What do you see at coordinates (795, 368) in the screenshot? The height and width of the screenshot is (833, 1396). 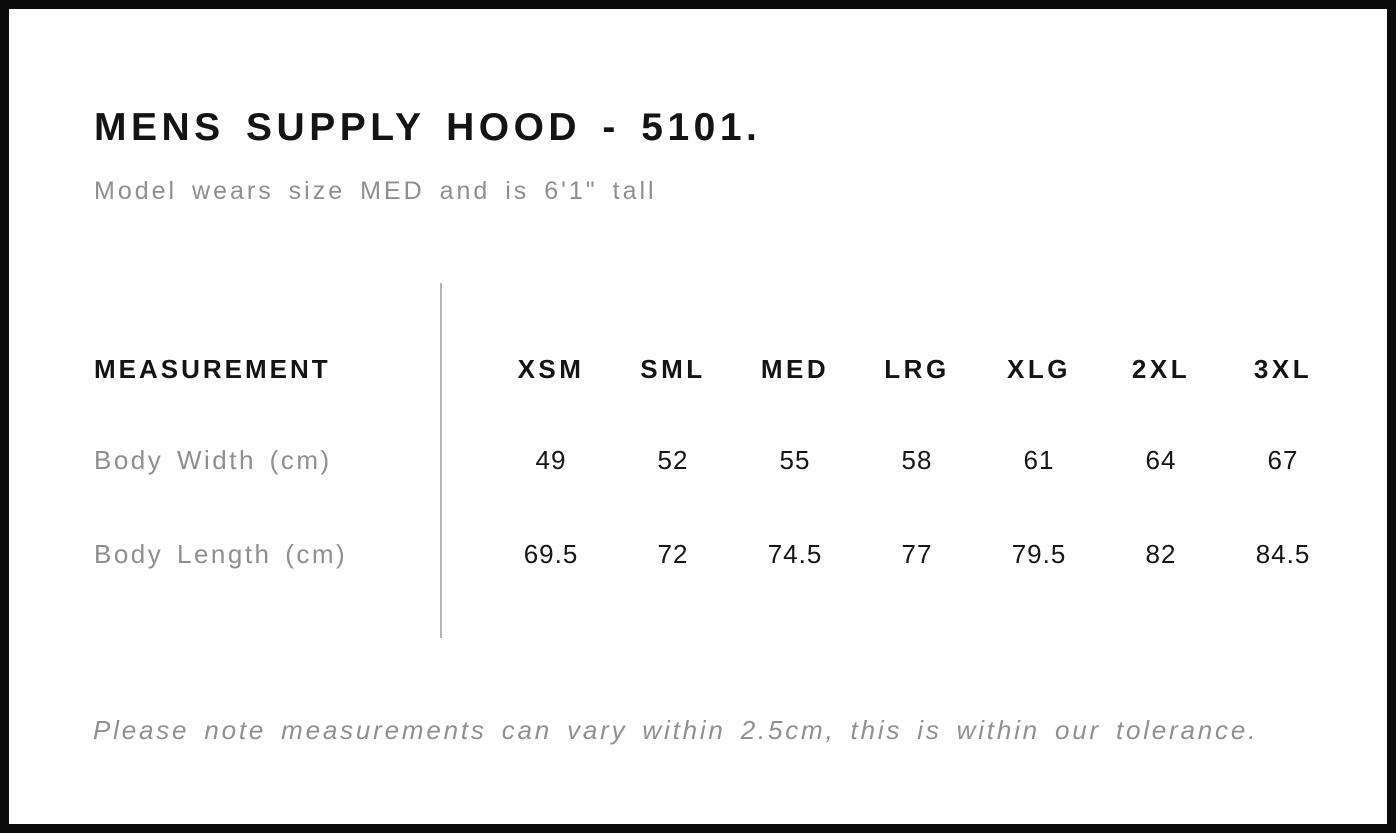 I see `size-header-med: MED` at bounding box center [795, 368].